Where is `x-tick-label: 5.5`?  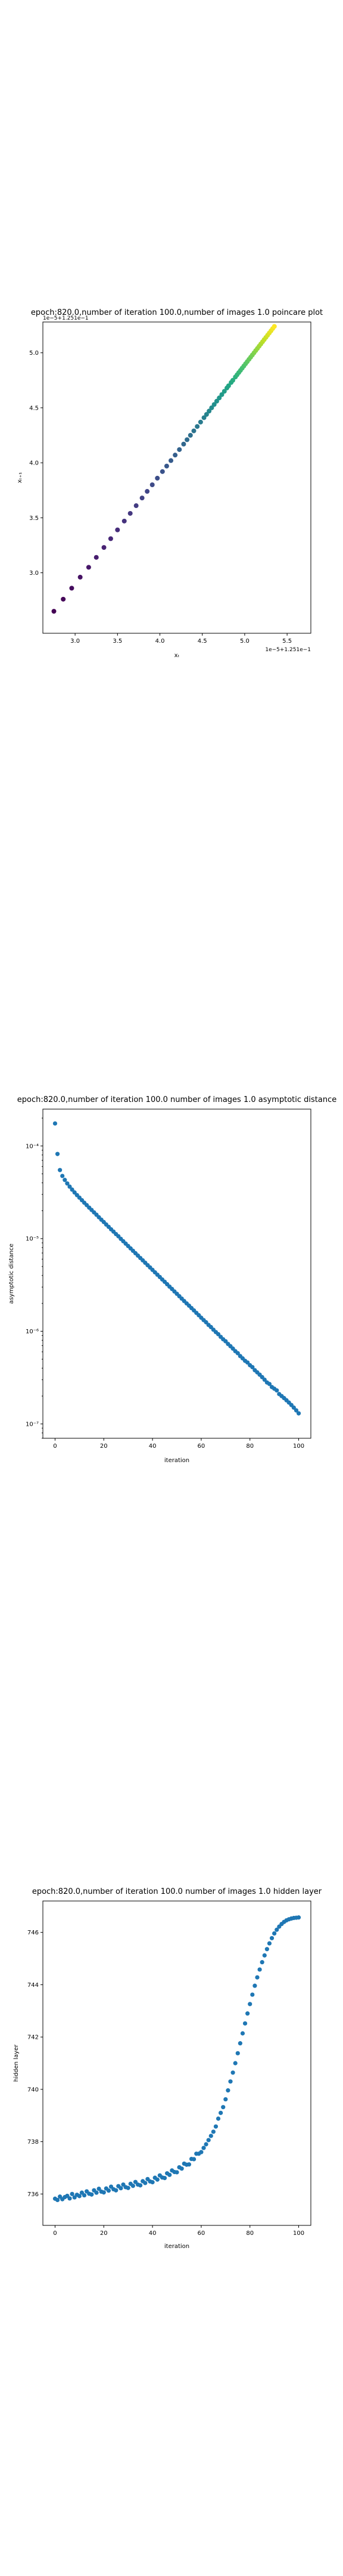 x-tick-label: 5.5 is located at coordinates (287, 642).